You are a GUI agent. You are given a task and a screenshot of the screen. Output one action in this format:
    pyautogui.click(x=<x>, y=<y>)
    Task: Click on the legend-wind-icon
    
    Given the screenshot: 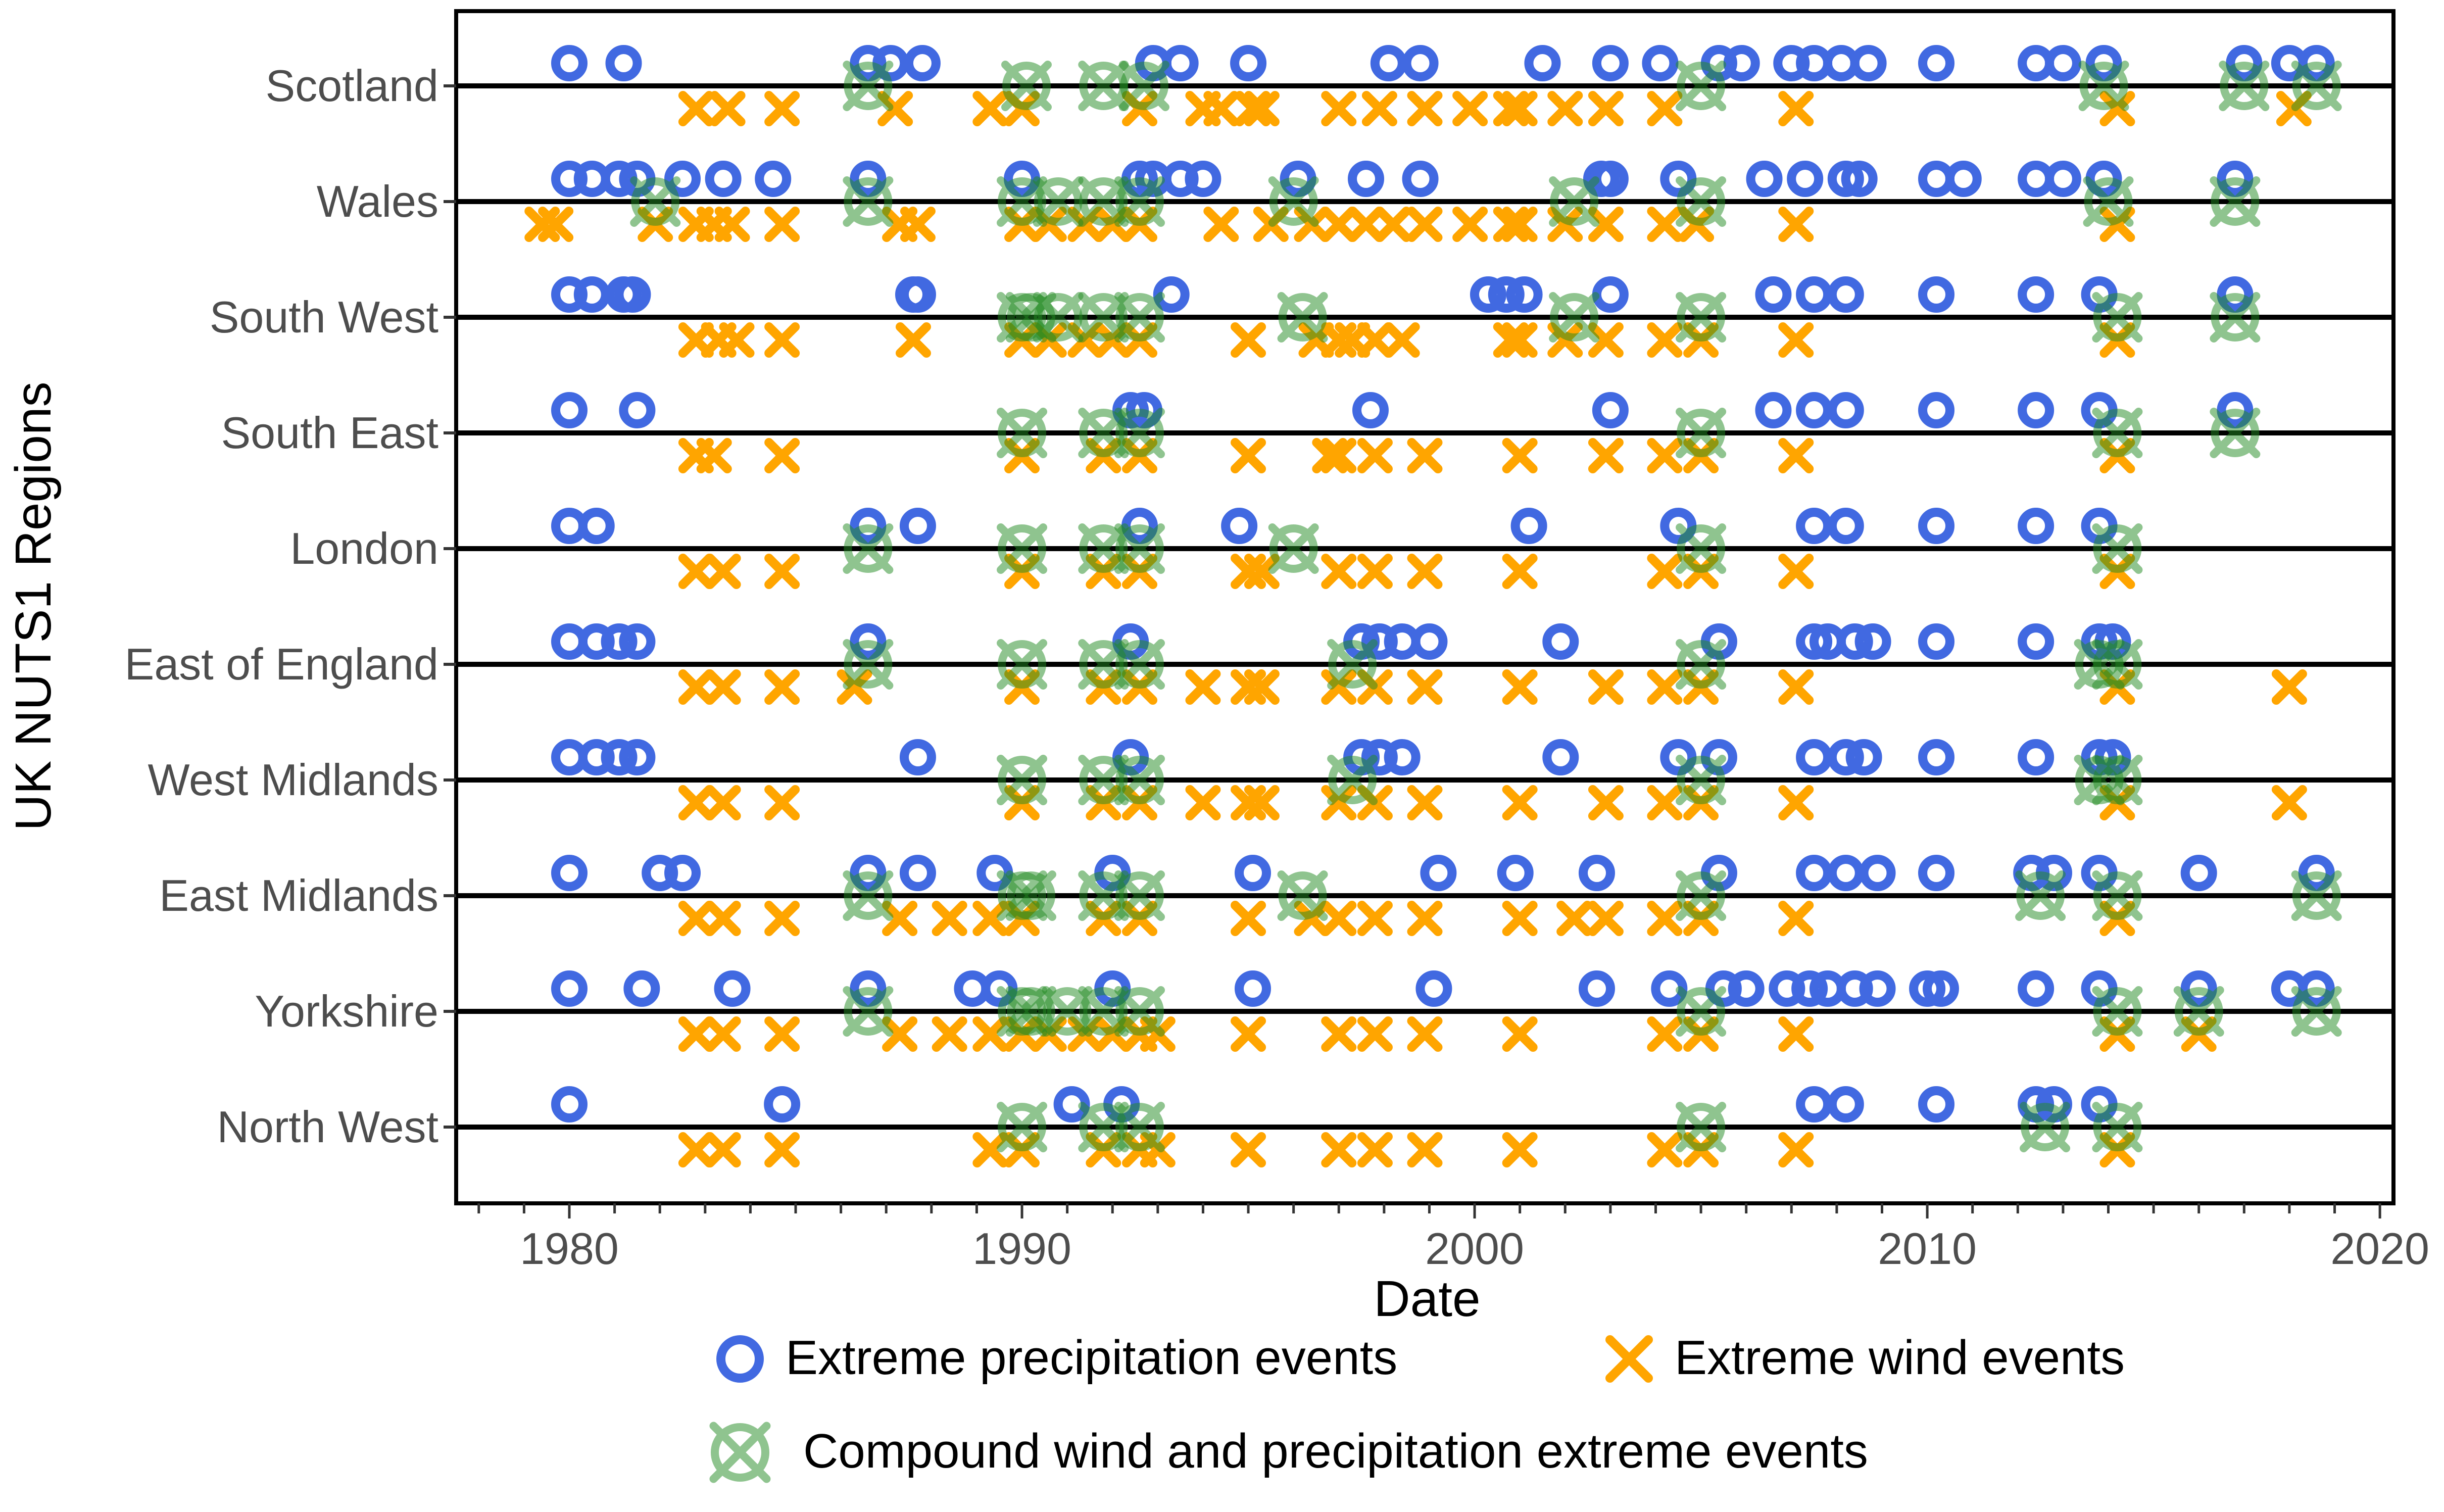 What is the action you would take?
    pyautogui.click(x=1629, y=1359)
    